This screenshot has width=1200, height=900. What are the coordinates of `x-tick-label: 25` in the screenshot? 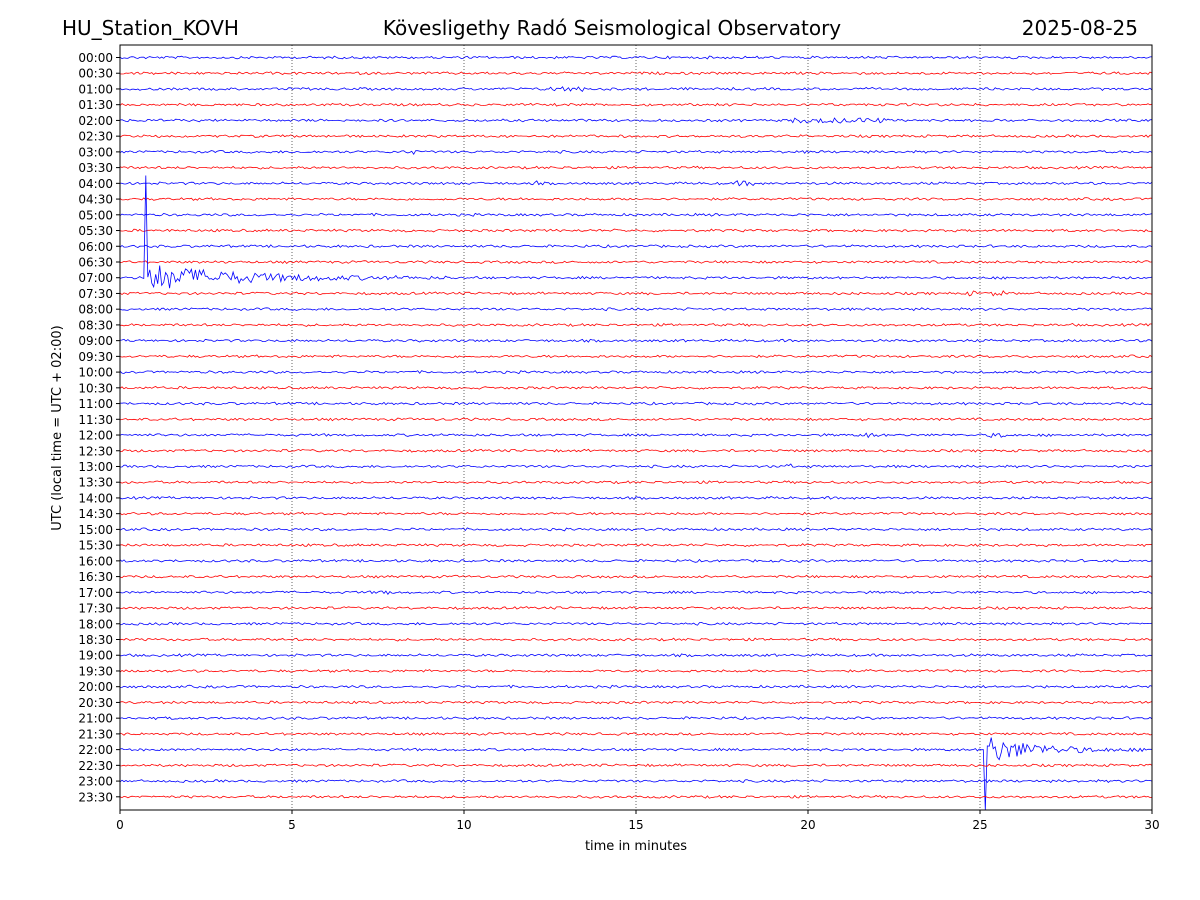 It's located at (979, 825).